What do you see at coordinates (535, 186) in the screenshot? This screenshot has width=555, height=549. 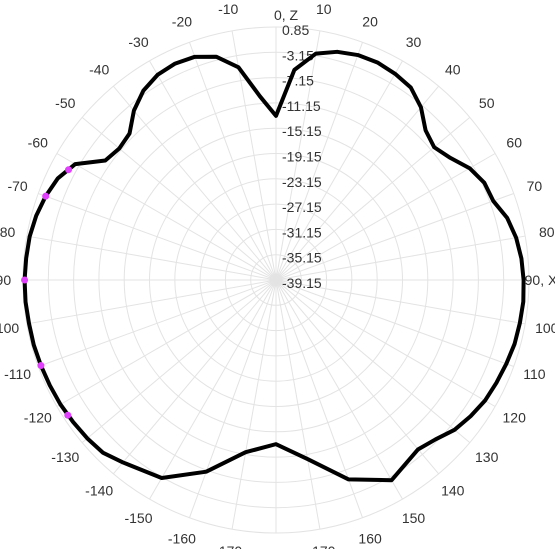 I see `angle-tick-label: 70` at bounding box center [535, 186].